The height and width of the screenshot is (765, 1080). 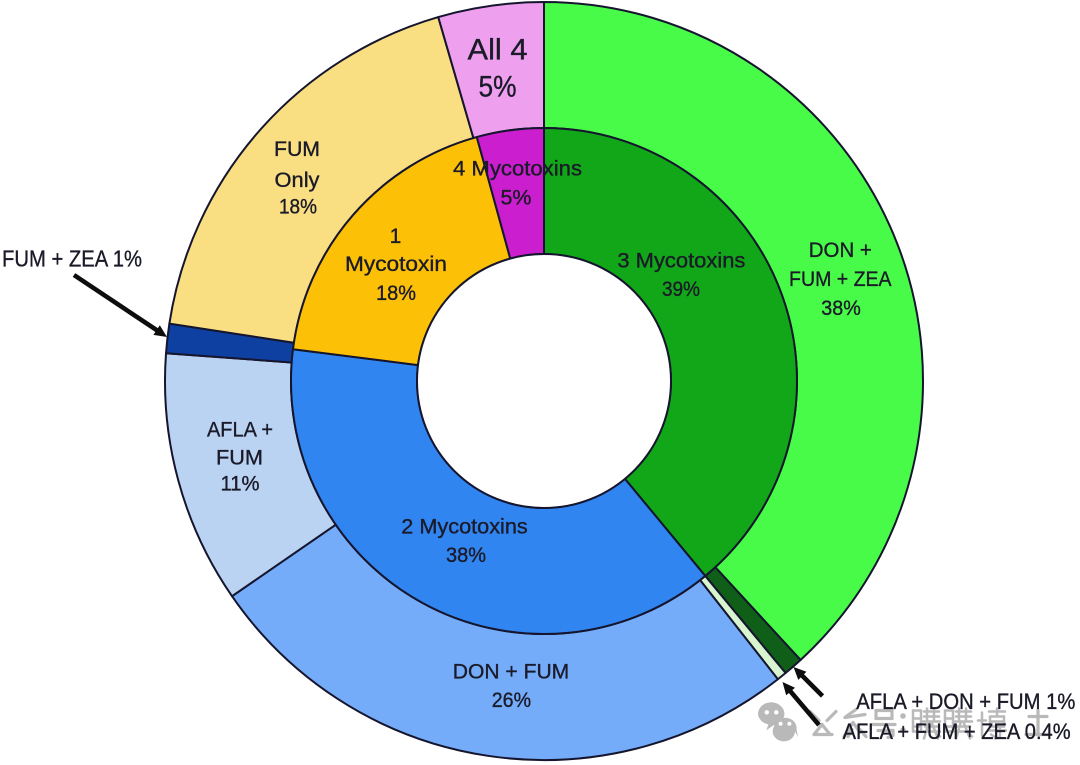 What do you see at coordinates (511, 672) in the screenshot?
I see `svg-text: DON + FUM` at bounding box center [511, 672].